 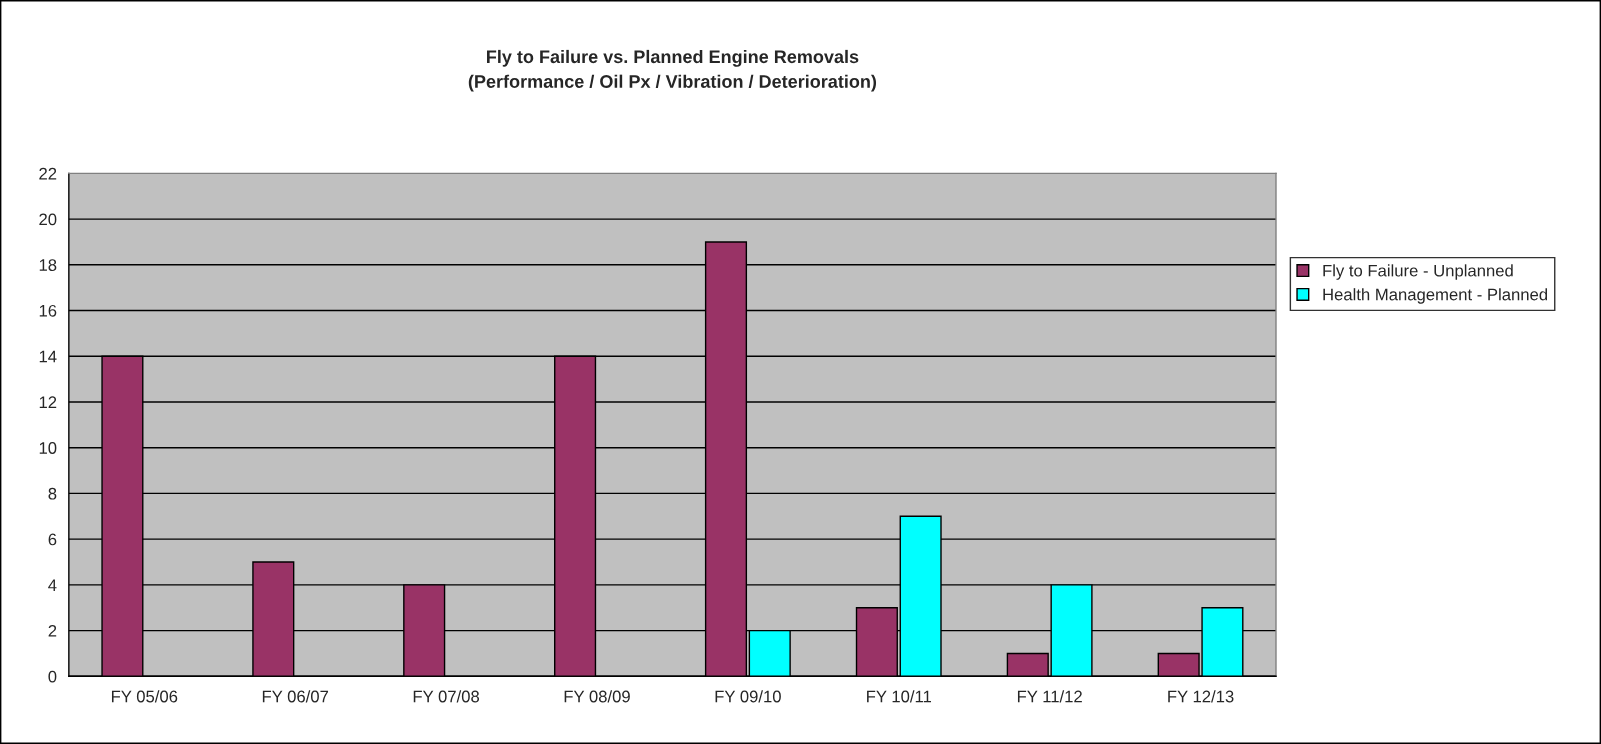 What do you see at coordinates (52, 630) in the screenshot?
I see `y-tick-label: 2` at bounding box center [52, 630].